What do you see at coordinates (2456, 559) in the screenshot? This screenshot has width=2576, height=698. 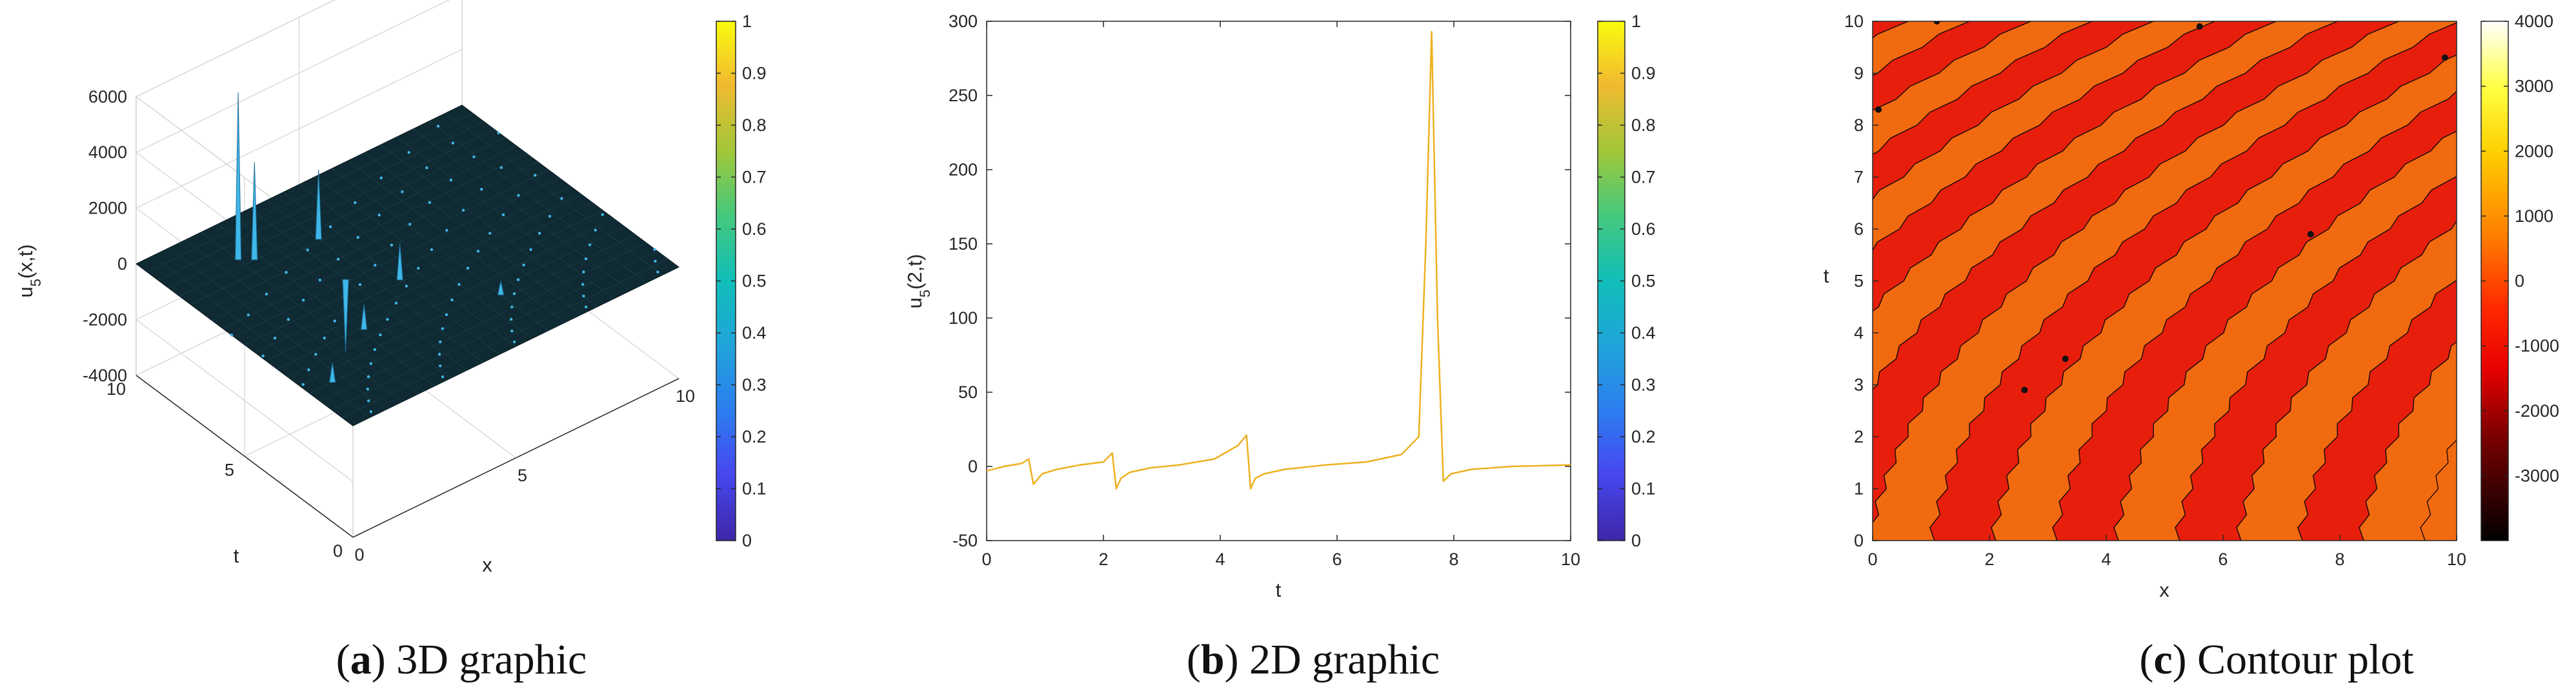 I see `x-tick-label: 10` at bounding box center [2456, 559].